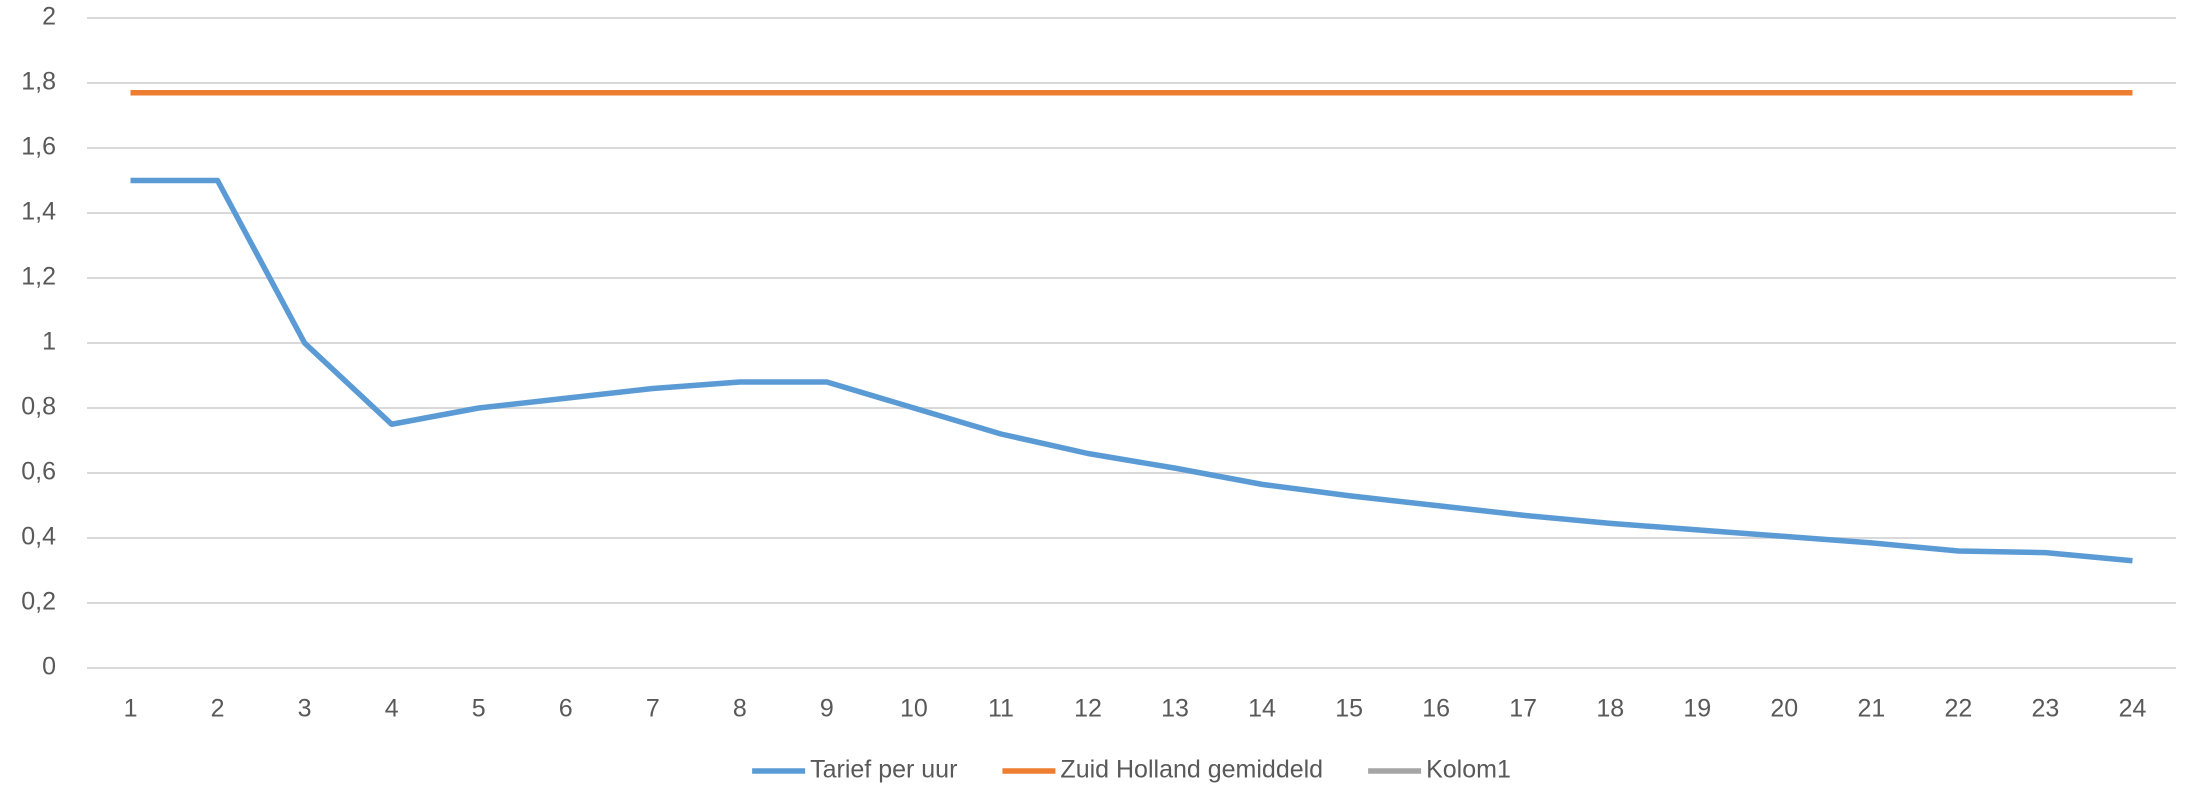 The width and height of the screenshot is (2190, 792). I want to click on x-tick-label: 13, so click(1175, 709).